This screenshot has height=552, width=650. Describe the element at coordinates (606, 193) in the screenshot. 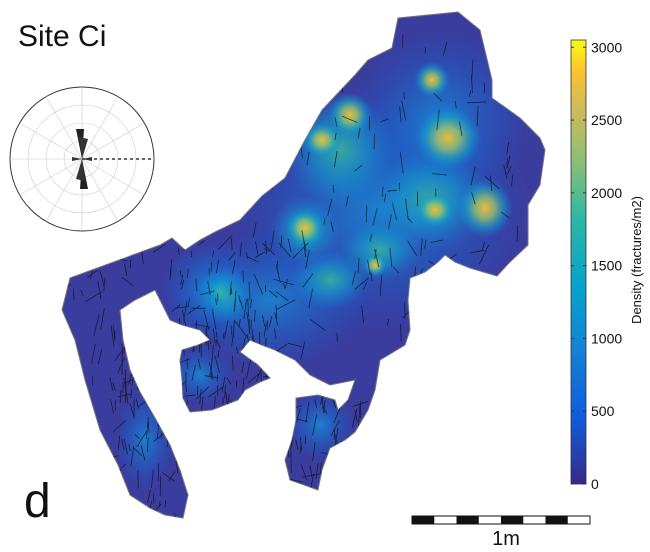

I see `colorbar-tick-label: 2000` at that location.